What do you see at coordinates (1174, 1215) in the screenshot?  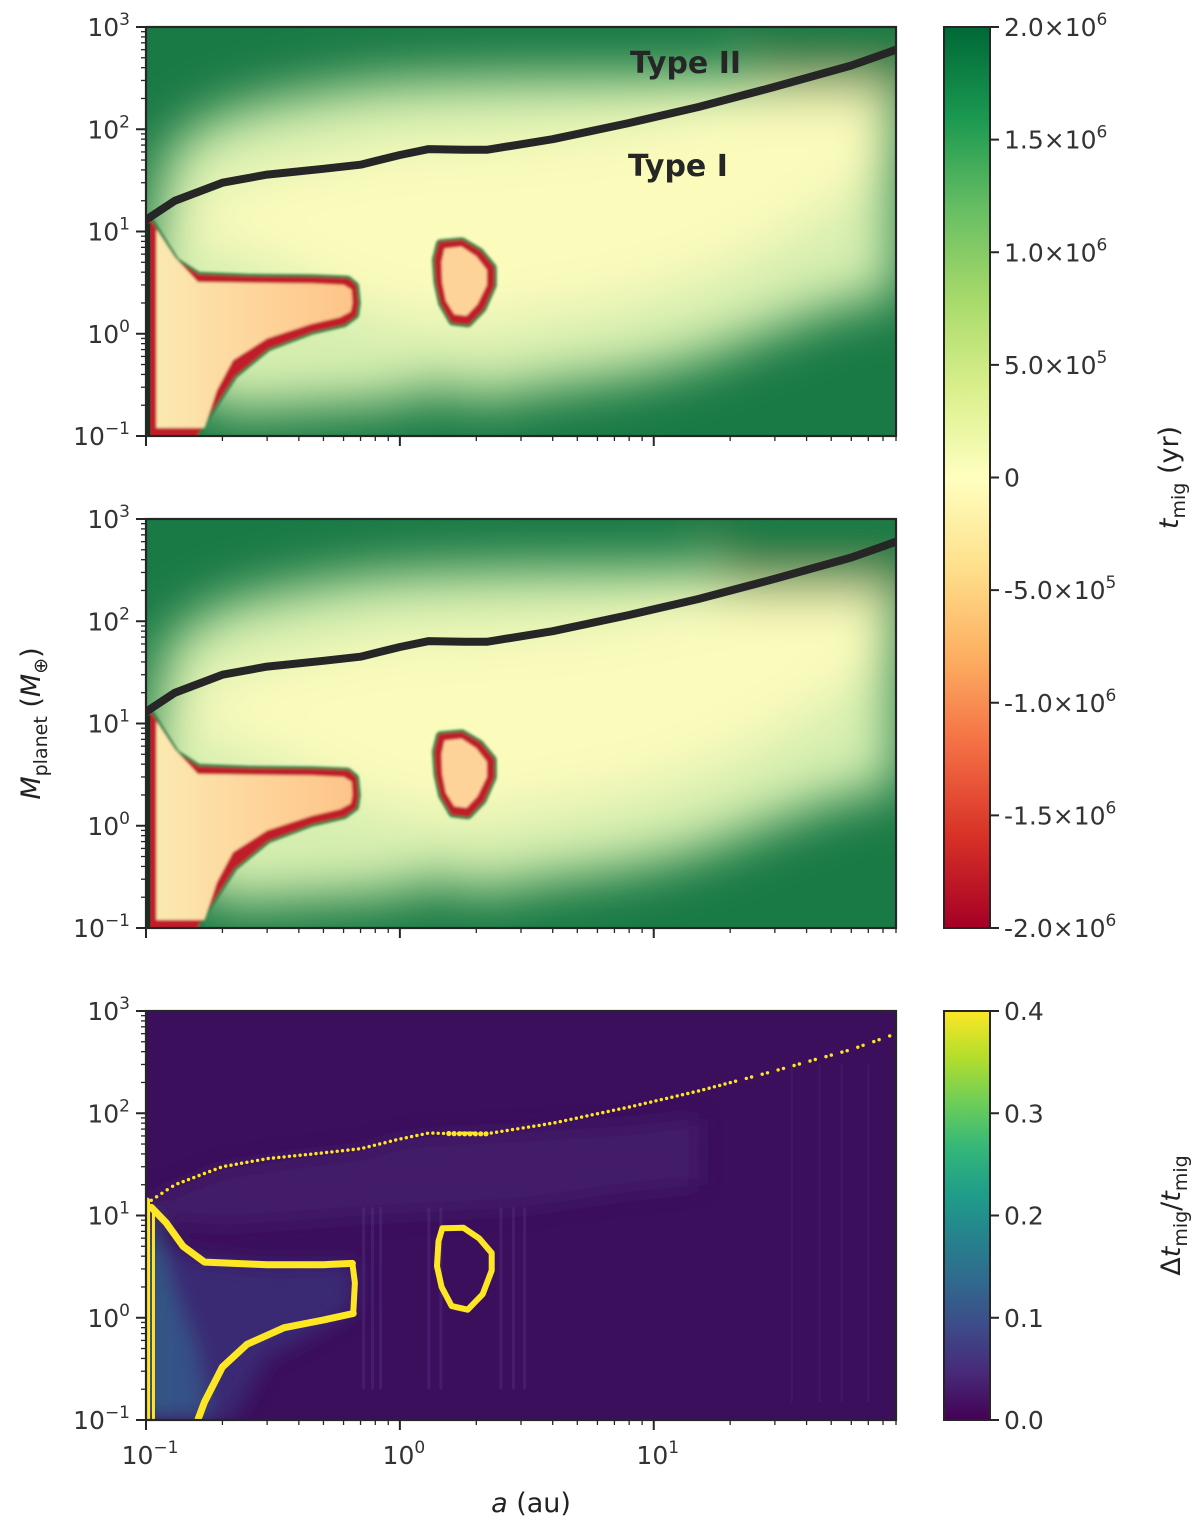 I see `colorbar-label: Δtmig/tmig` at bounding box center [1174, 1215].